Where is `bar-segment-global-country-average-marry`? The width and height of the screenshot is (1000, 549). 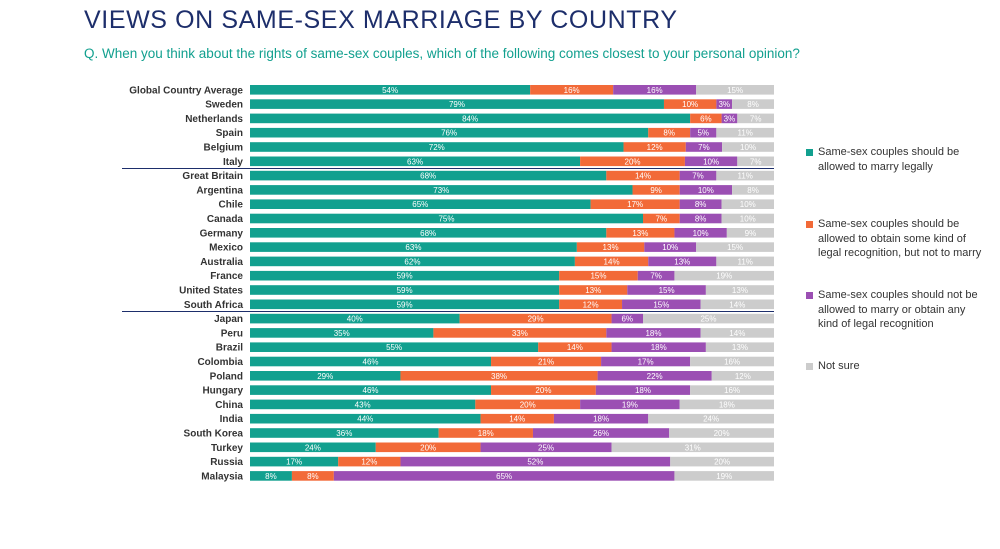 bar-segment-global-country-average-marry is located at coordinates (390, 90).